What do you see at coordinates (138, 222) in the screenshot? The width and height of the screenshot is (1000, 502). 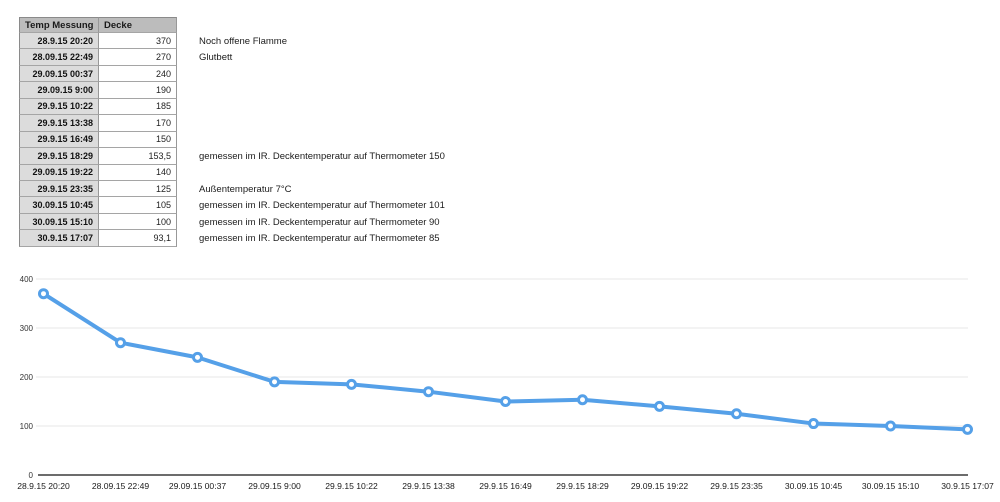 I see `table-cell-value: 100` at bounding box center [138, 222].